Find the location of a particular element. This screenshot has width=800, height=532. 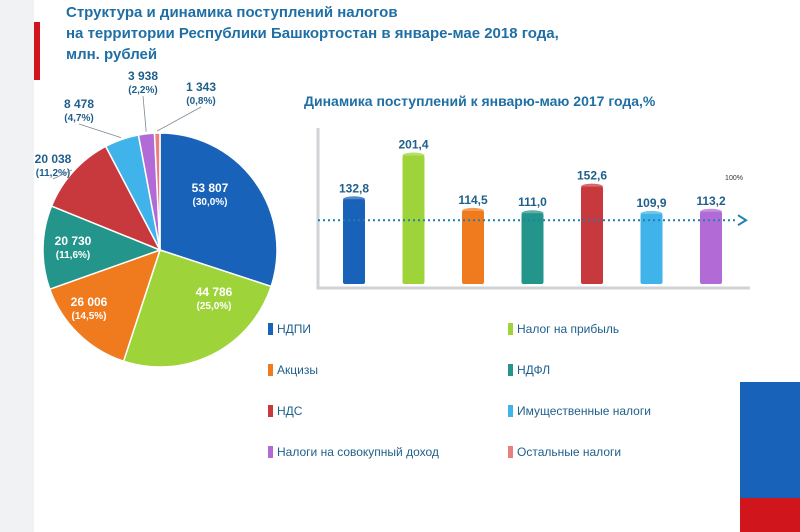

legend-label: НДПИ is located at coordinates (294, 329).